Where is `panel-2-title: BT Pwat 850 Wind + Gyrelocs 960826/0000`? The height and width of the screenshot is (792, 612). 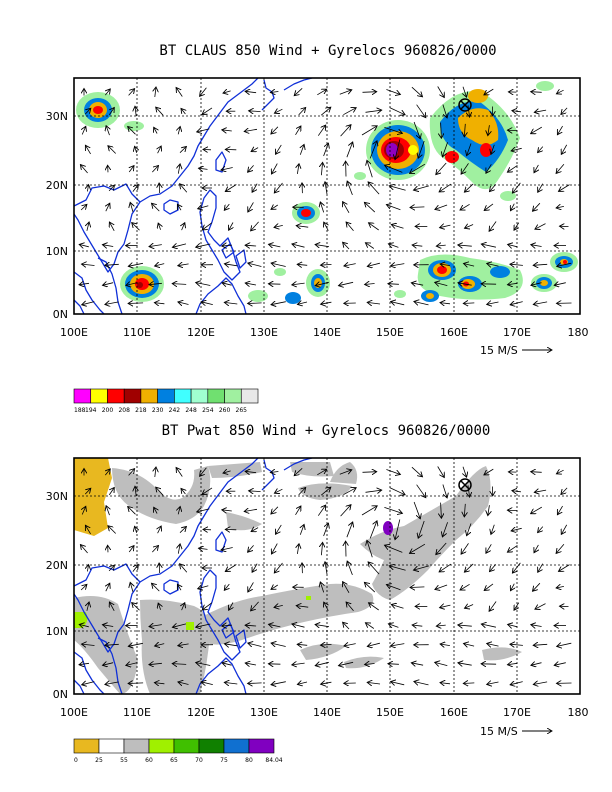 panel-2-title: BT Pwat 850 Wind + Gyrelocs 960826/0000 is located at coordinates (326, 431).